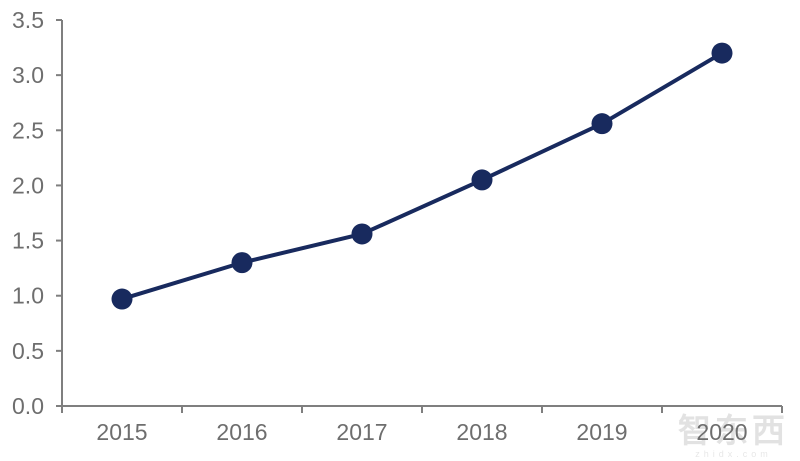  I want to click on y-axis-tick-label: 2.0, so click(28, 185).